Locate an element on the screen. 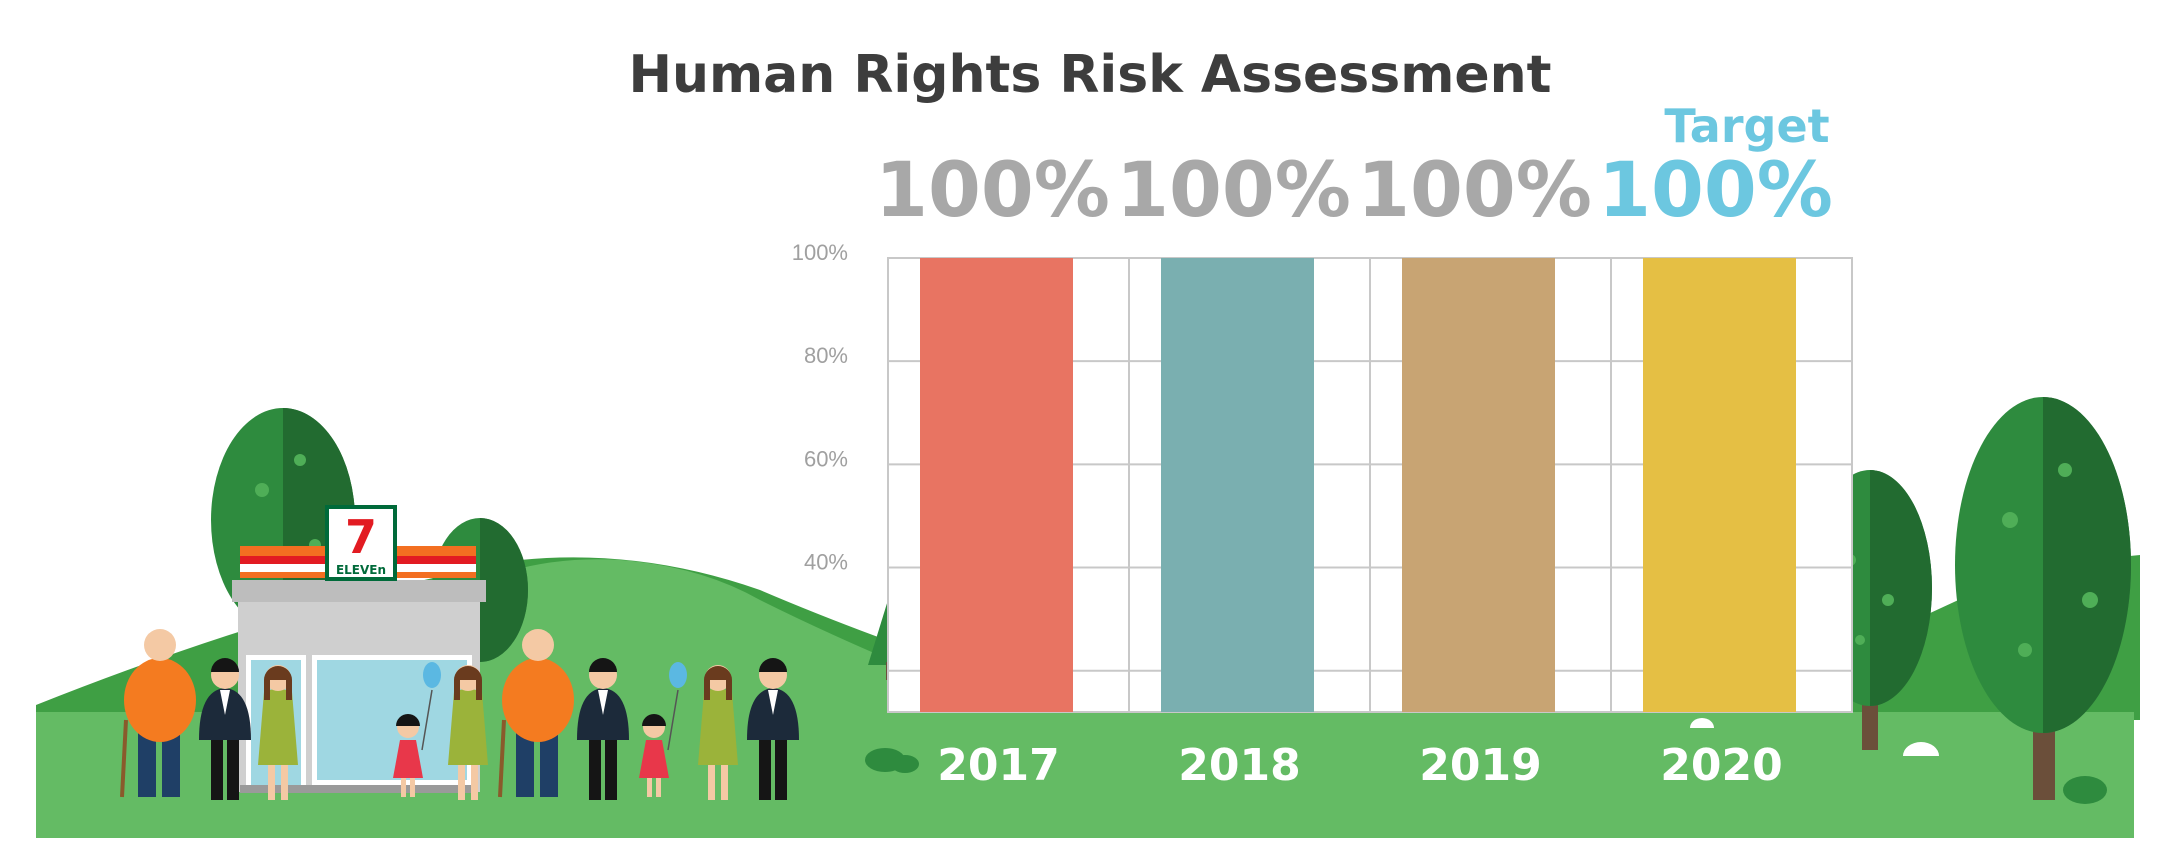  bar-2019 is located at coordinates (1478, 485).